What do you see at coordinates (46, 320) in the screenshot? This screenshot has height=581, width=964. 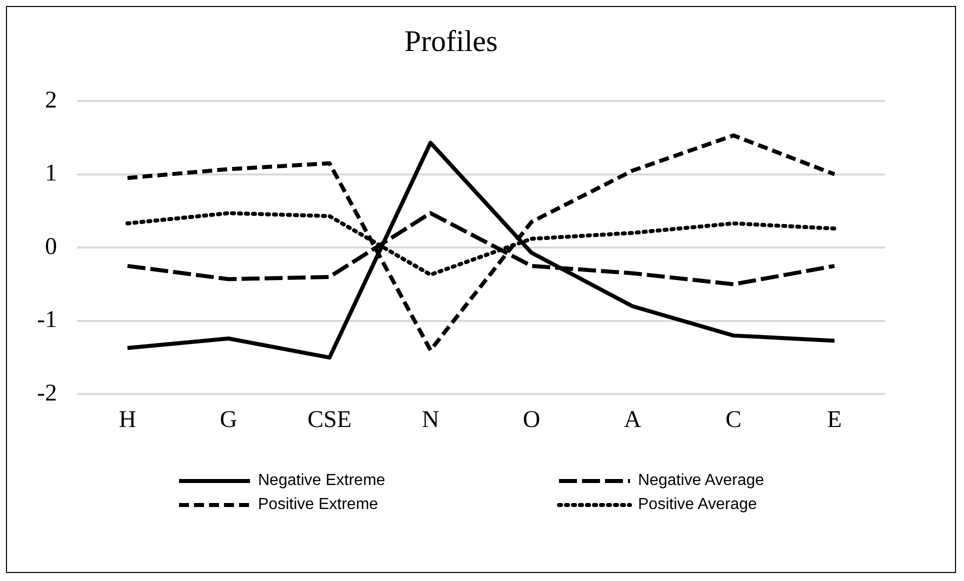 I see `y-tick-label: -1` at bounding box center [46, 320].